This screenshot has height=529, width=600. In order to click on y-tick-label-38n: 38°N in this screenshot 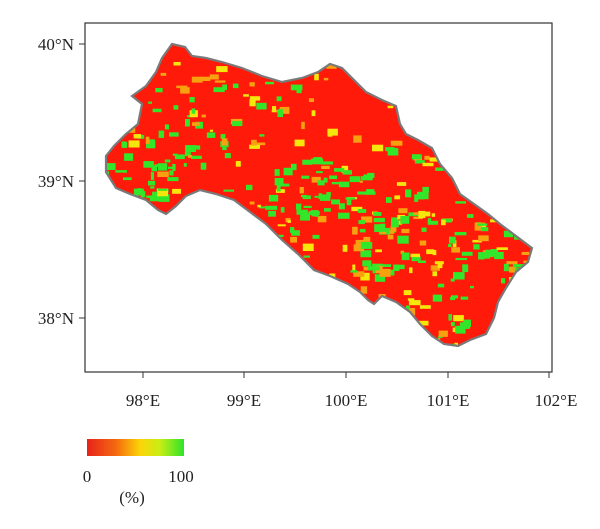, I will do `click(56, 318)`.